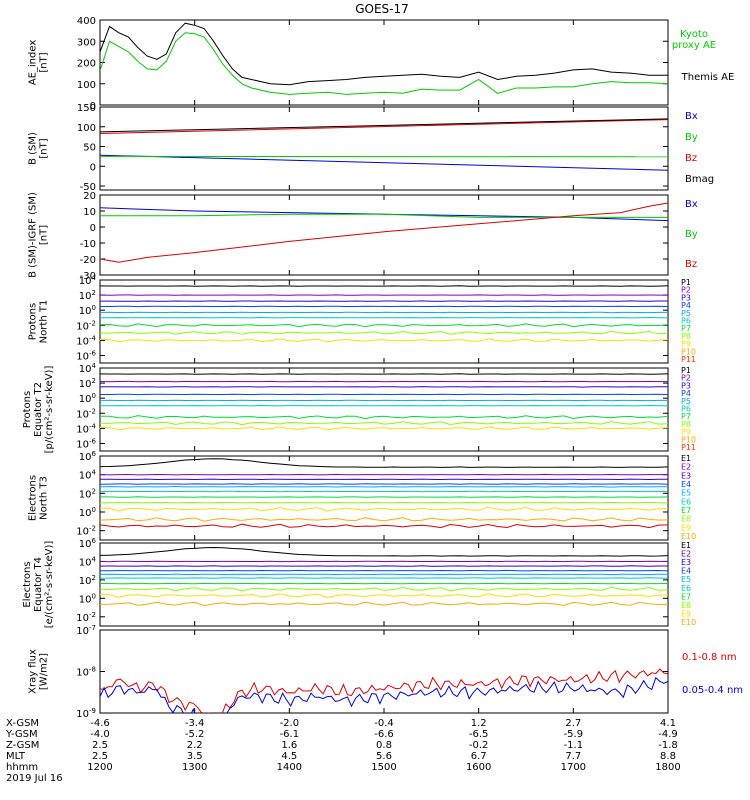  What do you see at coordinates (86, 64) in the screenshot?
I see `y-tick-label: 200` at bounding box center [86, 64].